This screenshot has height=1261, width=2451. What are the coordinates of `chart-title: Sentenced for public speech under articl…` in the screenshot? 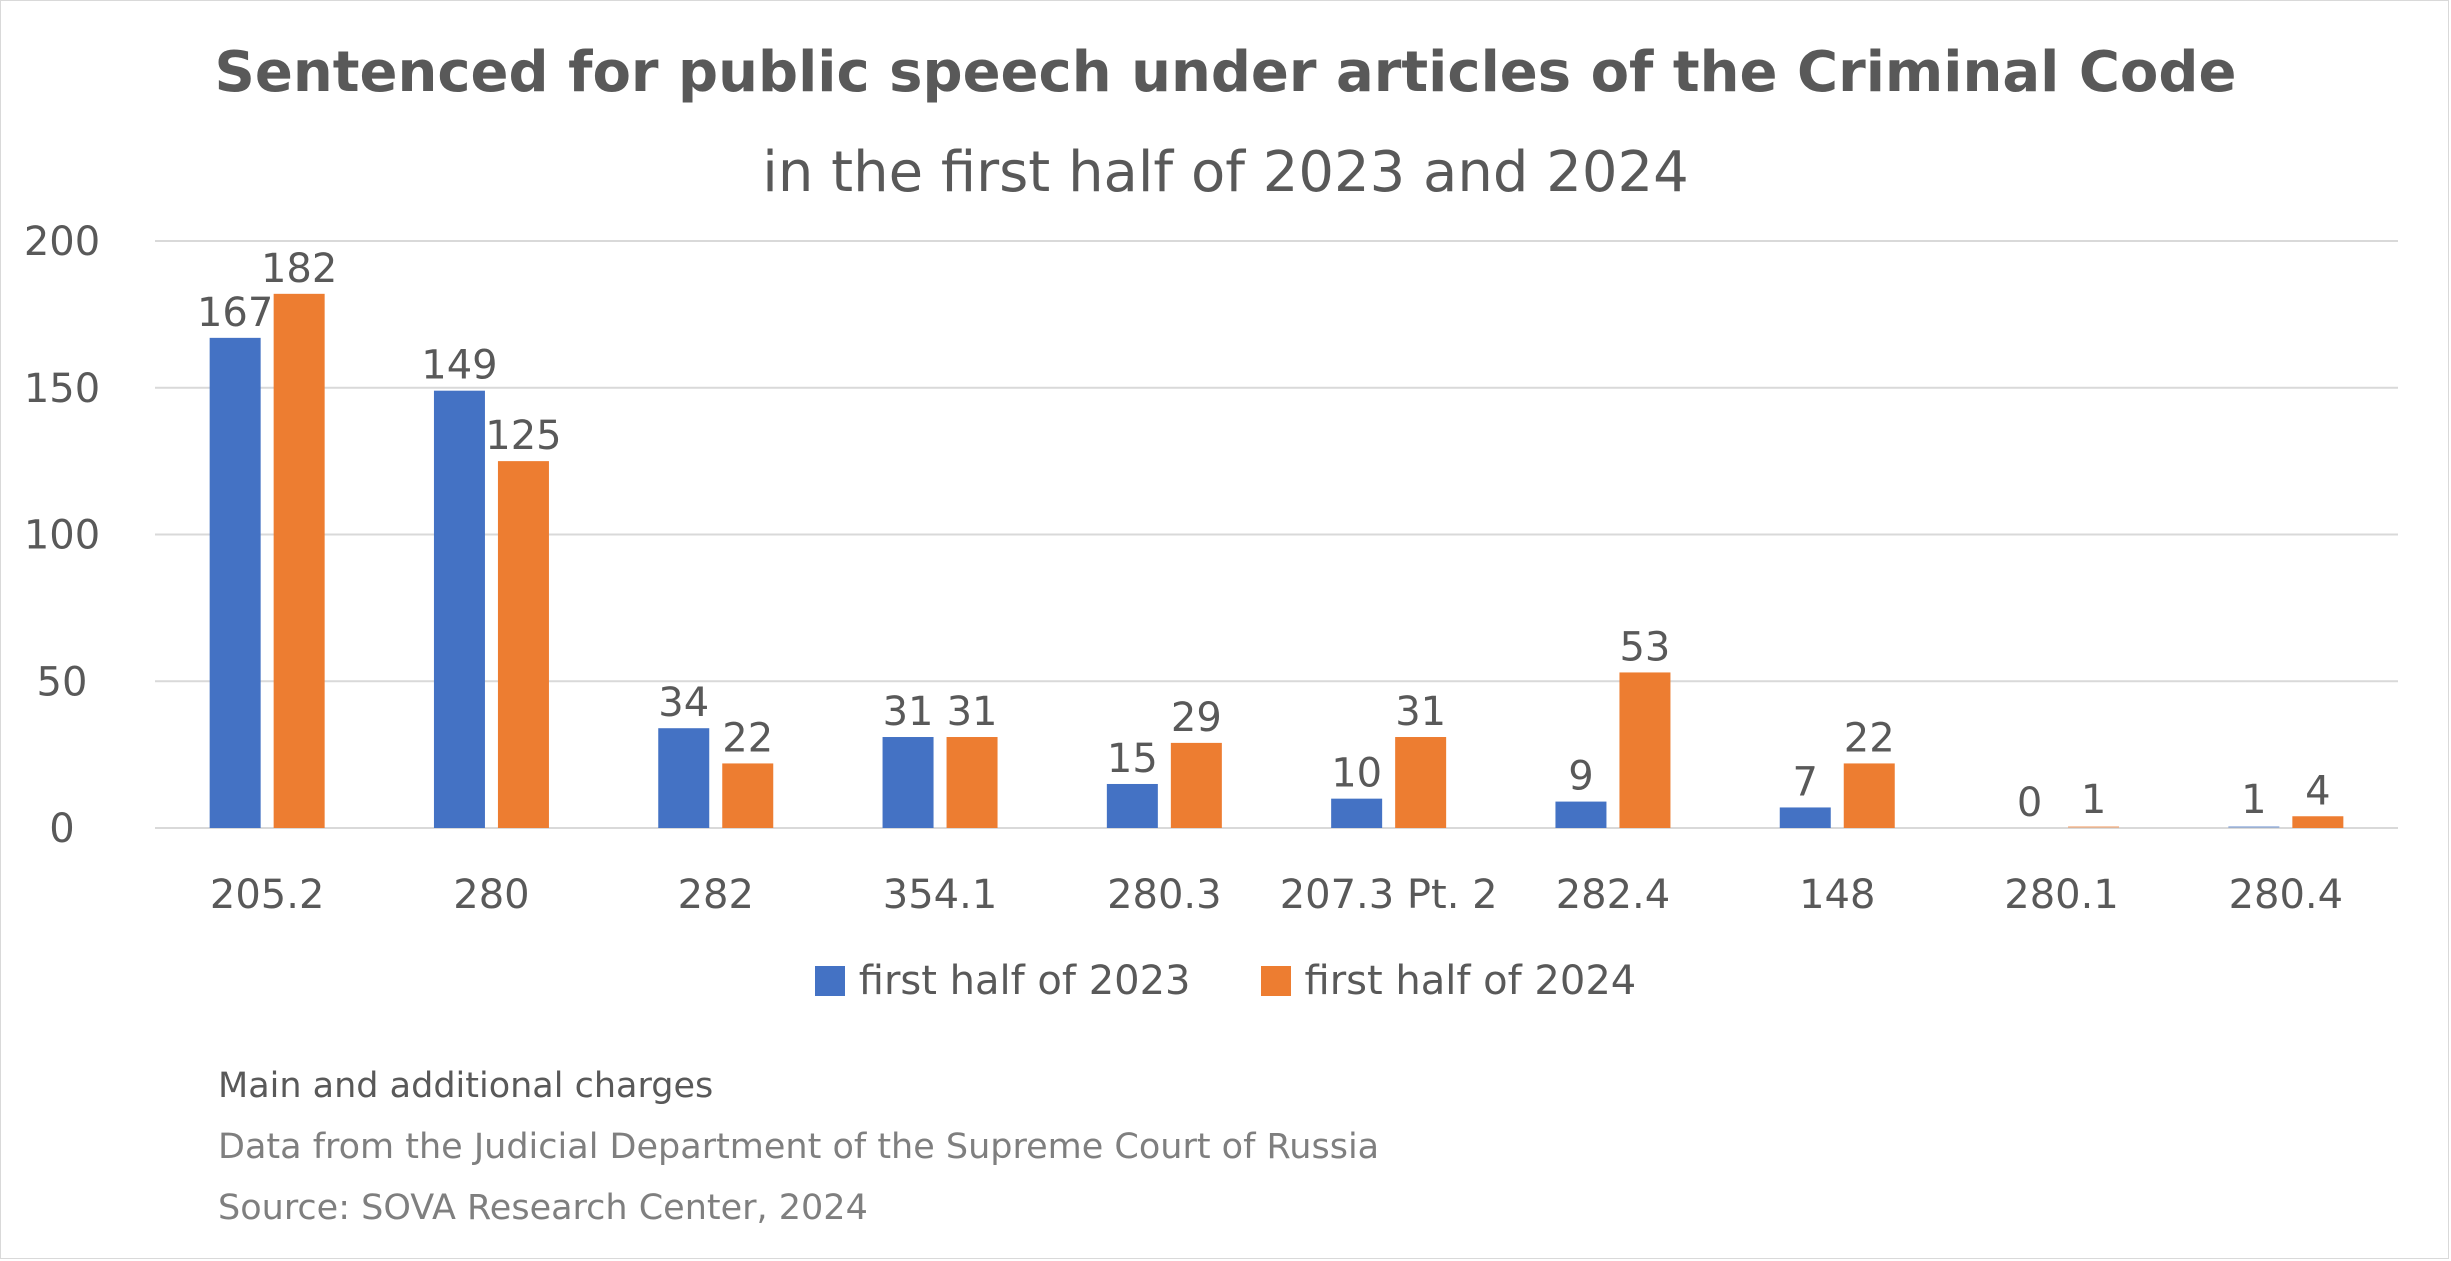 It's located at (1225, 72).